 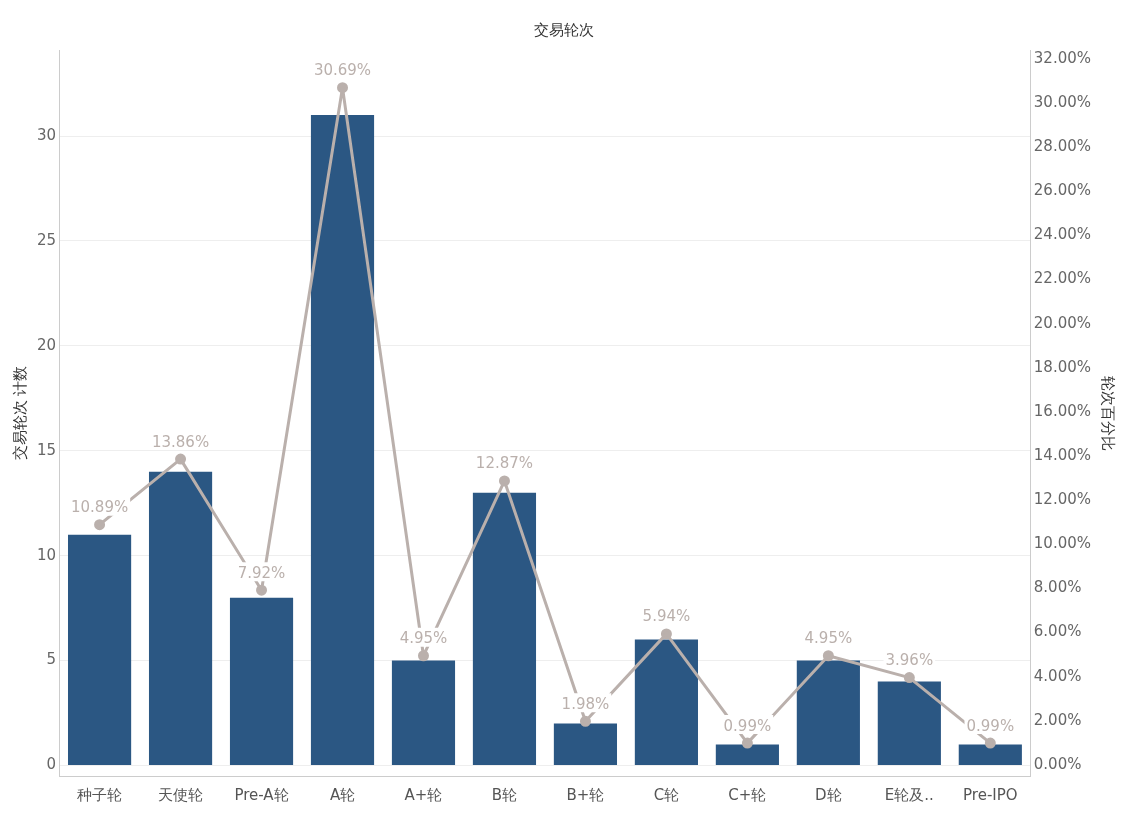 I want to click on x-tick-label: A+轮, so click(x=423, y=794).